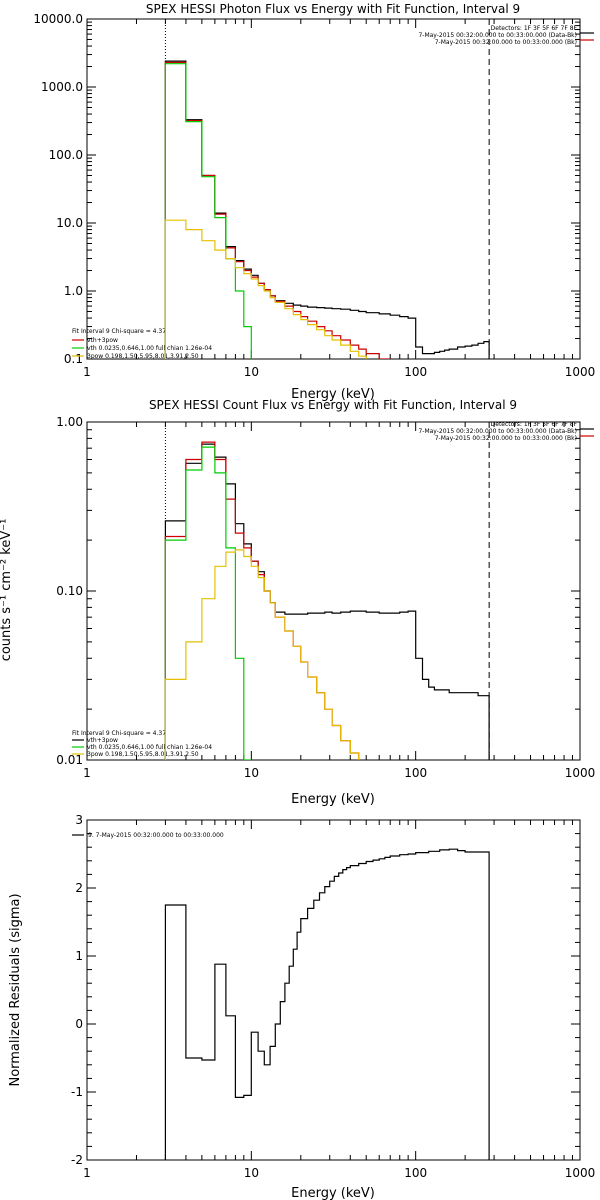  Describe the element at coordinates (102, 740) in the screenshot. I see `count-fit-line-0: vth+3pow` at that location.